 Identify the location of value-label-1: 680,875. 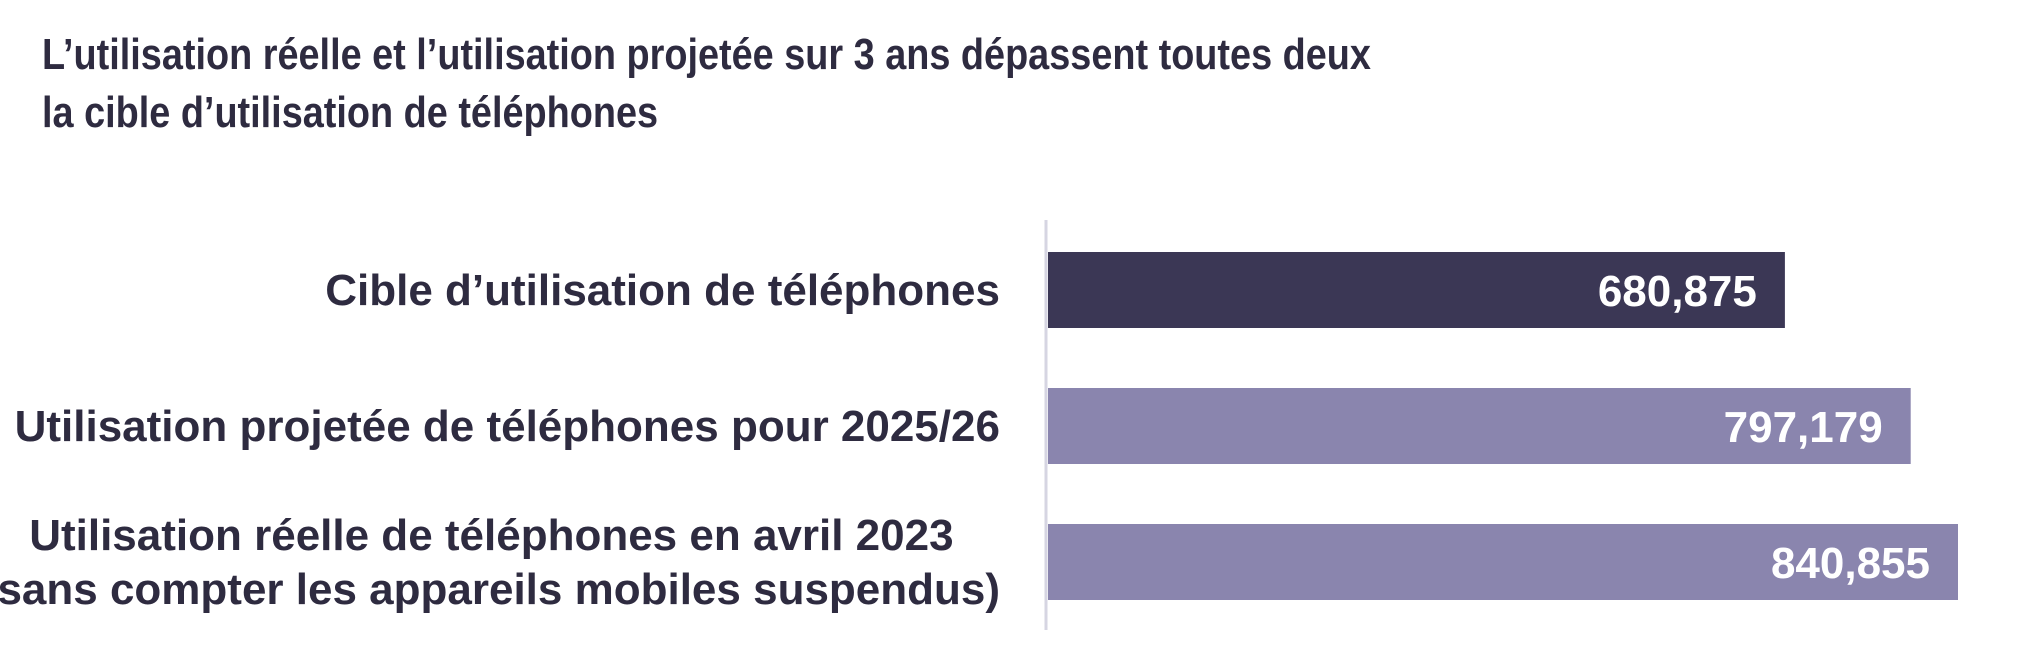
(1677, 291).